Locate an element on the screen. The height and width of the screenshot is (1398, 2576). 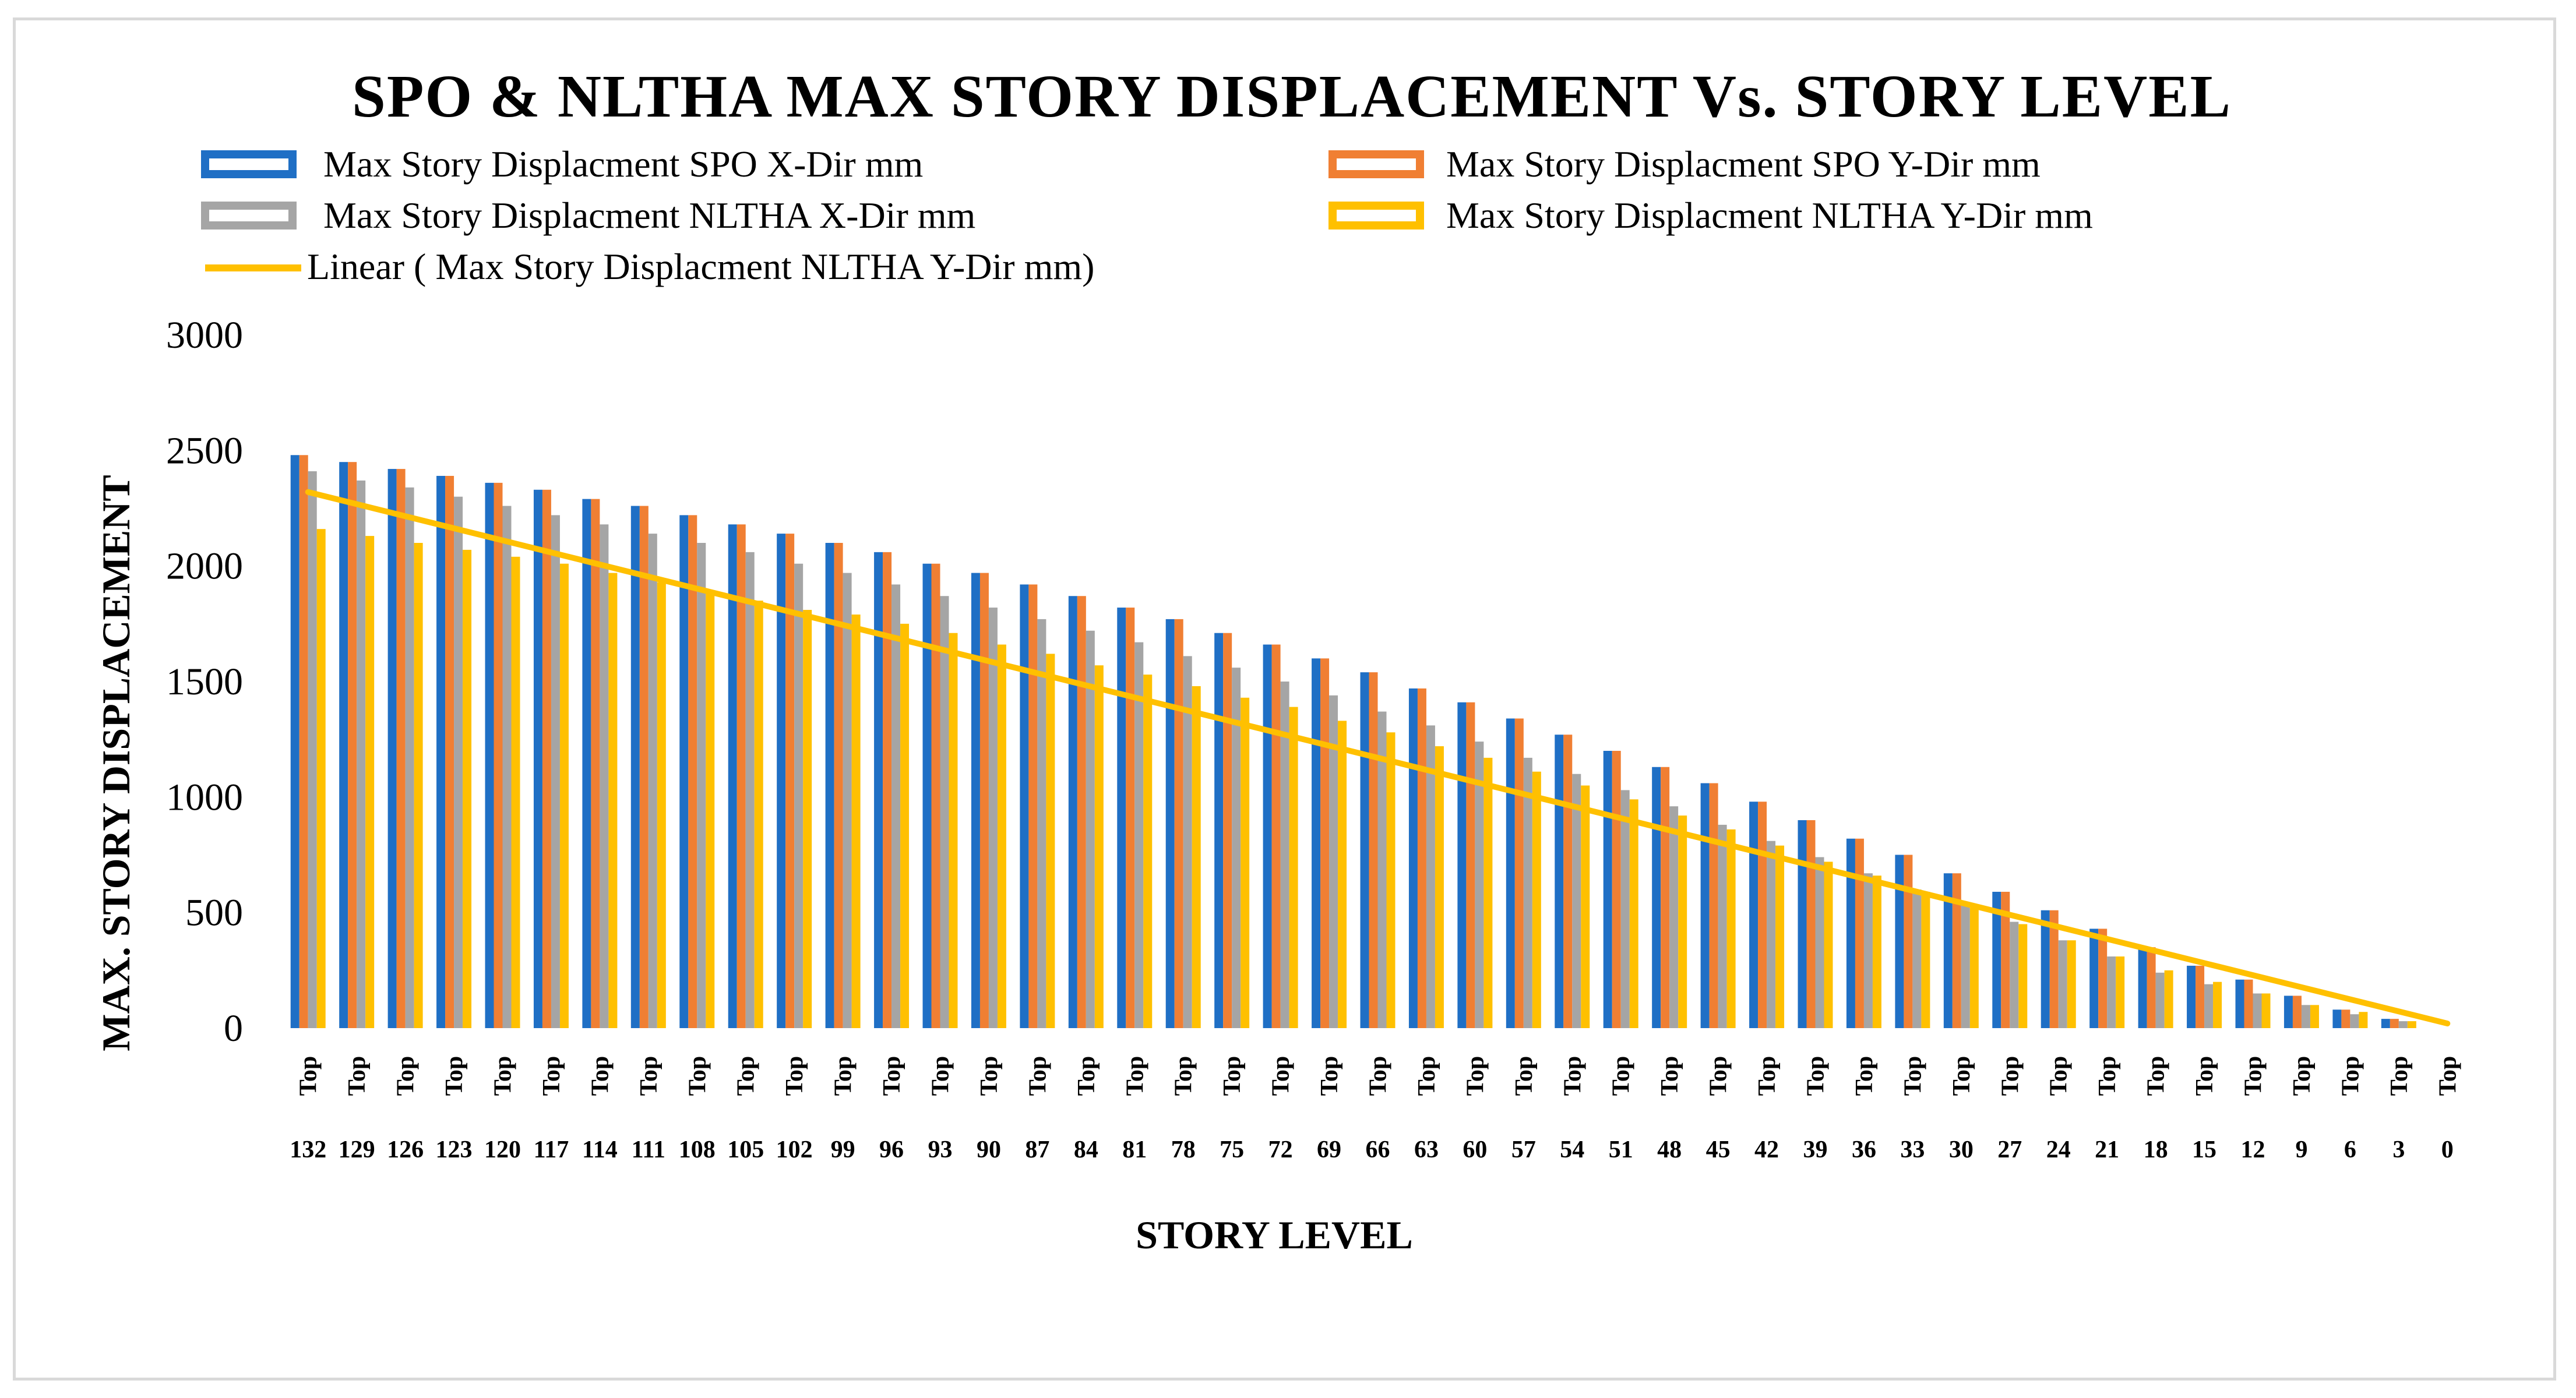
x-tick-label: 24 is located at coordinates (2058, 1149).